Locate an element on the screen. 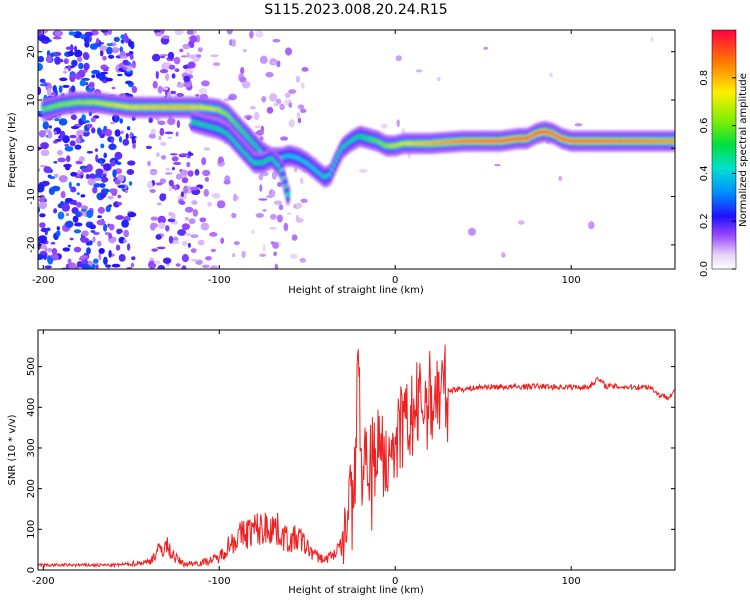 The width and height of the screenshot is (750, 600). colorbar-label: Normalized spectral amplitude is located at coordinates (743, 150).